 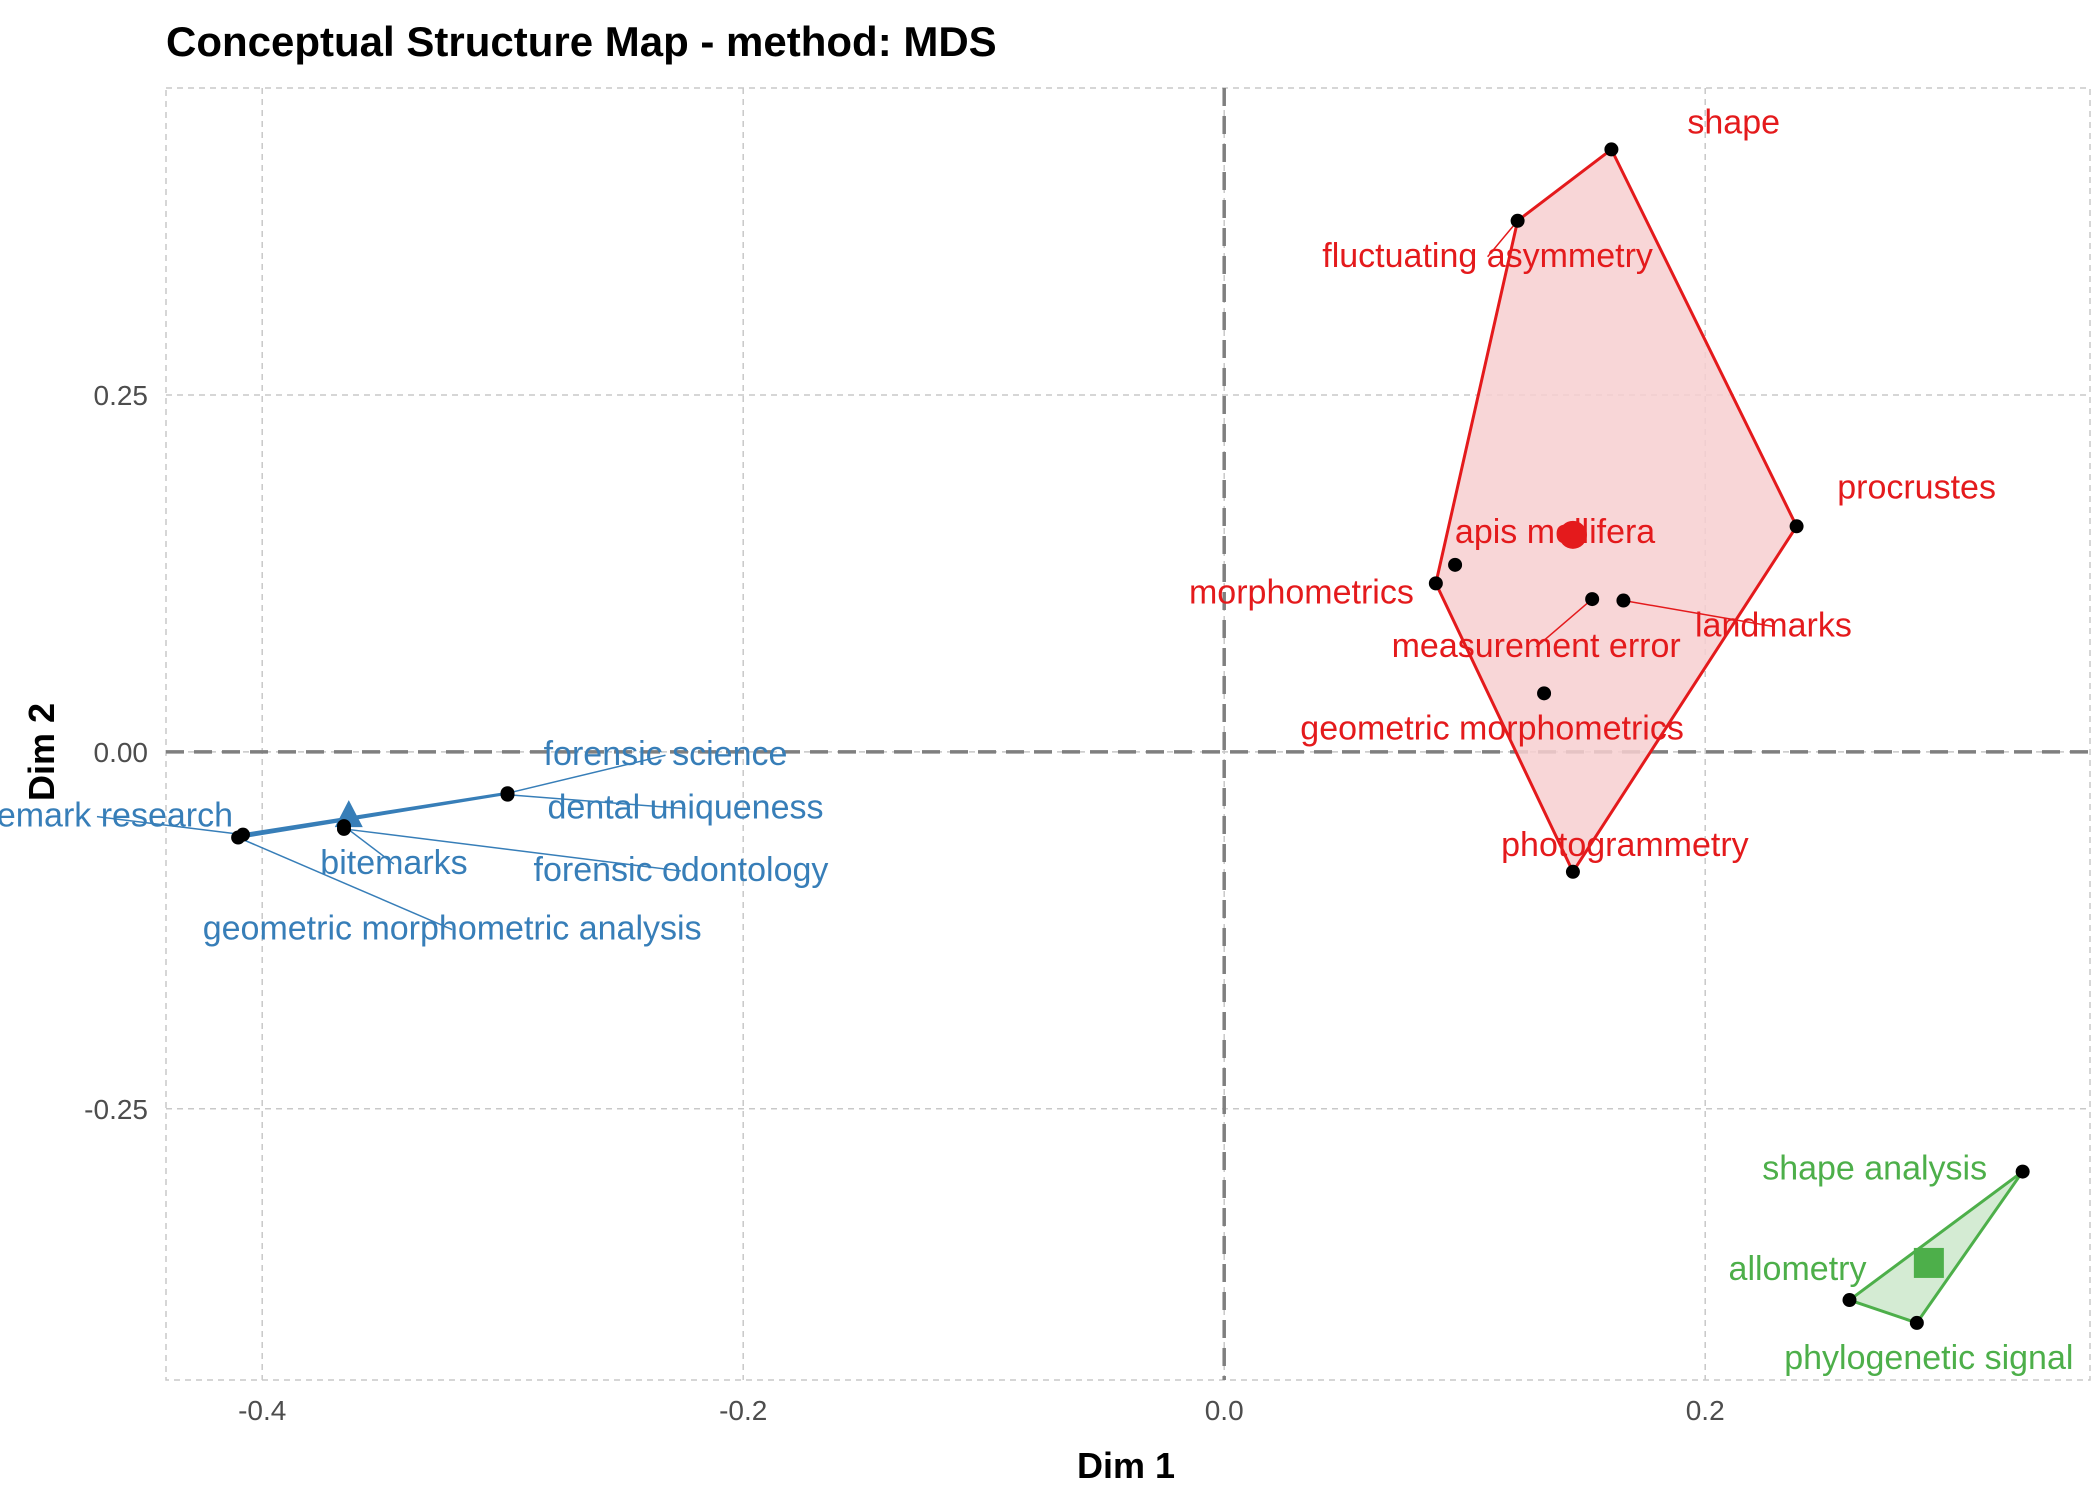 What do you see at coordinates (681, 870) in the screenshot?
I see `point-label: forensic odontology` at bounding box center [681, 870].